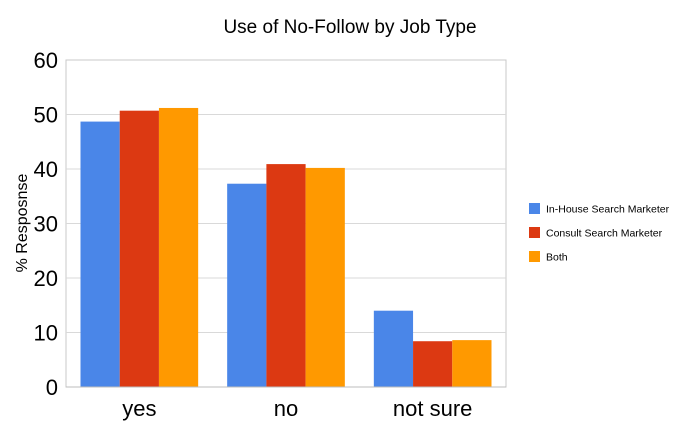 This screenshot has width=700, height=434. I want to click on x-tick-label: yes, so click(139, 408).